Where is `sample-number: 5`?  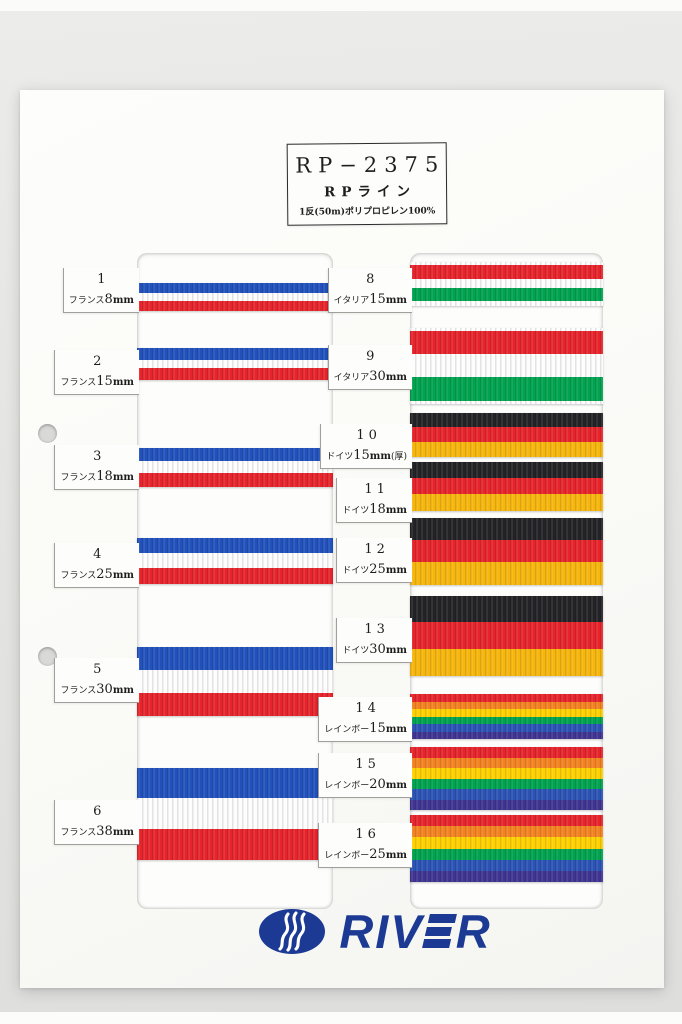 sample-number: 5 is located at coordinates (99, 669).